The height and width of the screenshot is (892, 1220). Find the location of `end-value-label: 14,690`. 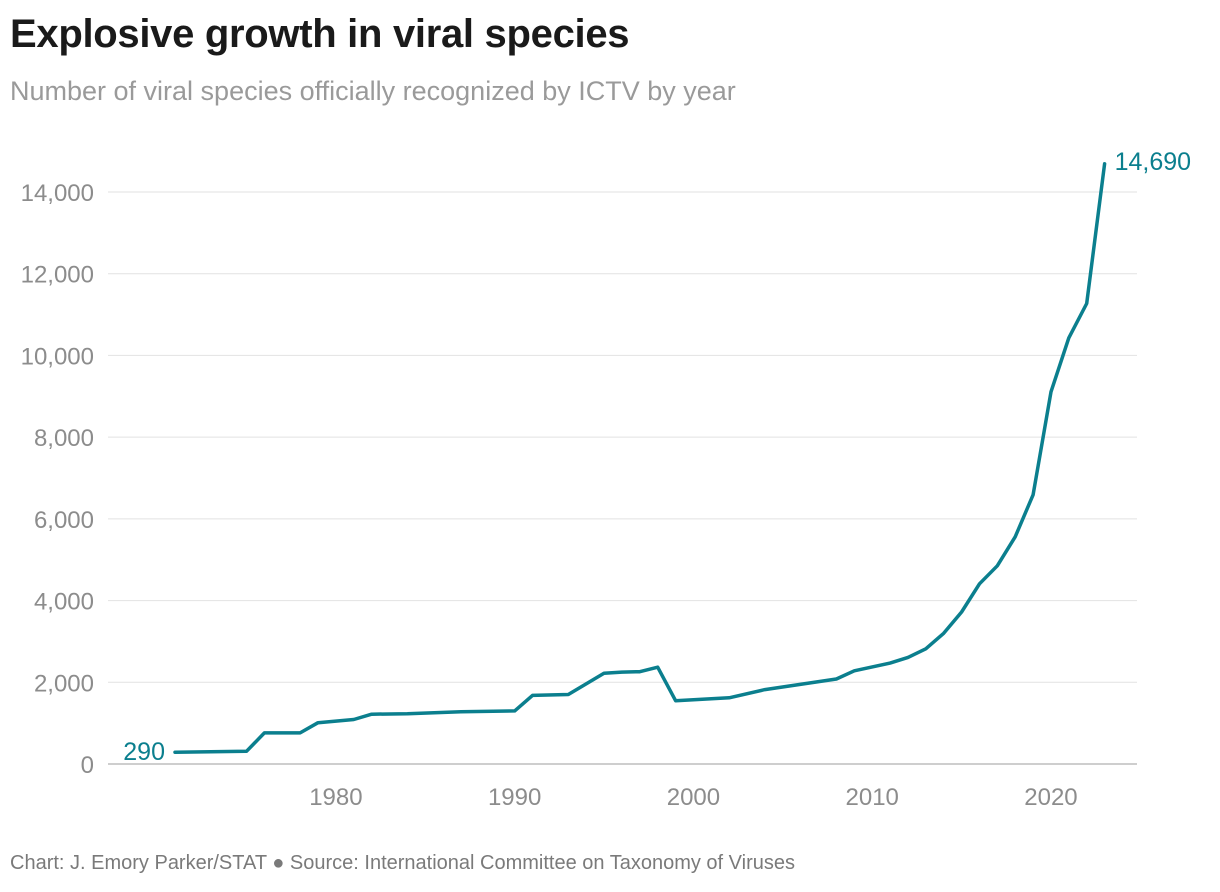

end-value-label: 14,690 is located at coordinates (1153, 162).